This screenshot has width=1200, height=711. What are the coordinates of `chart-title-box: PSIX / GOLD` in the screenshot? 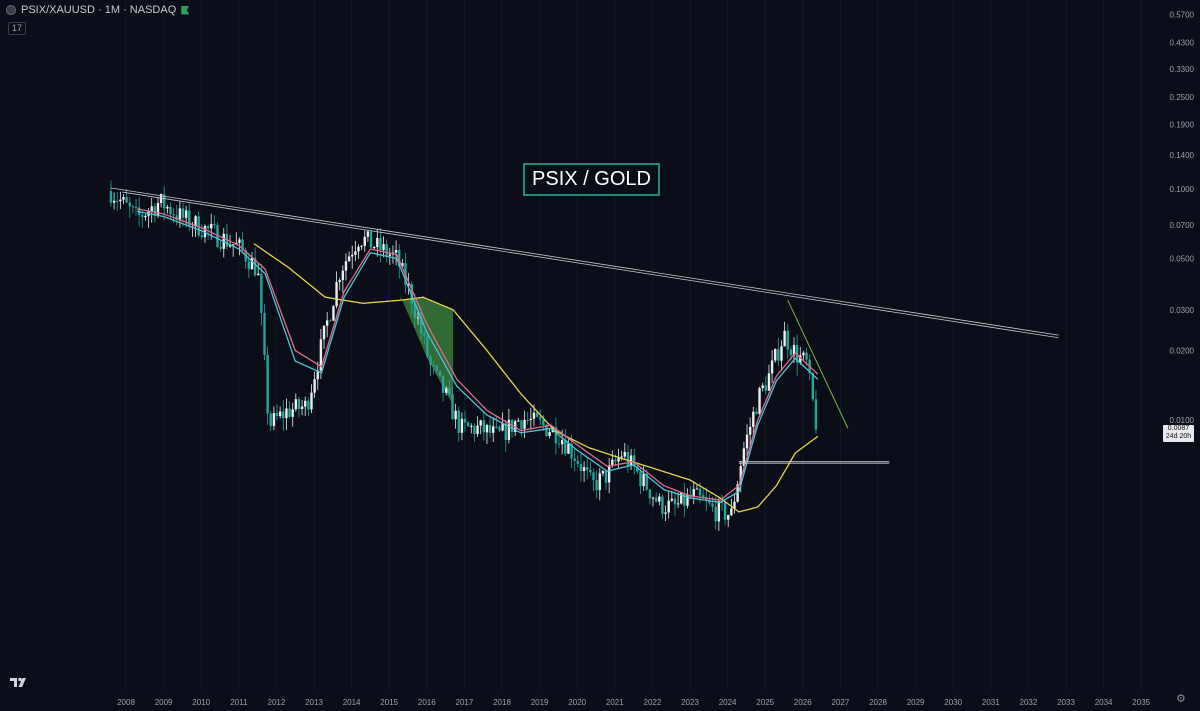 It's located at (591, 179).